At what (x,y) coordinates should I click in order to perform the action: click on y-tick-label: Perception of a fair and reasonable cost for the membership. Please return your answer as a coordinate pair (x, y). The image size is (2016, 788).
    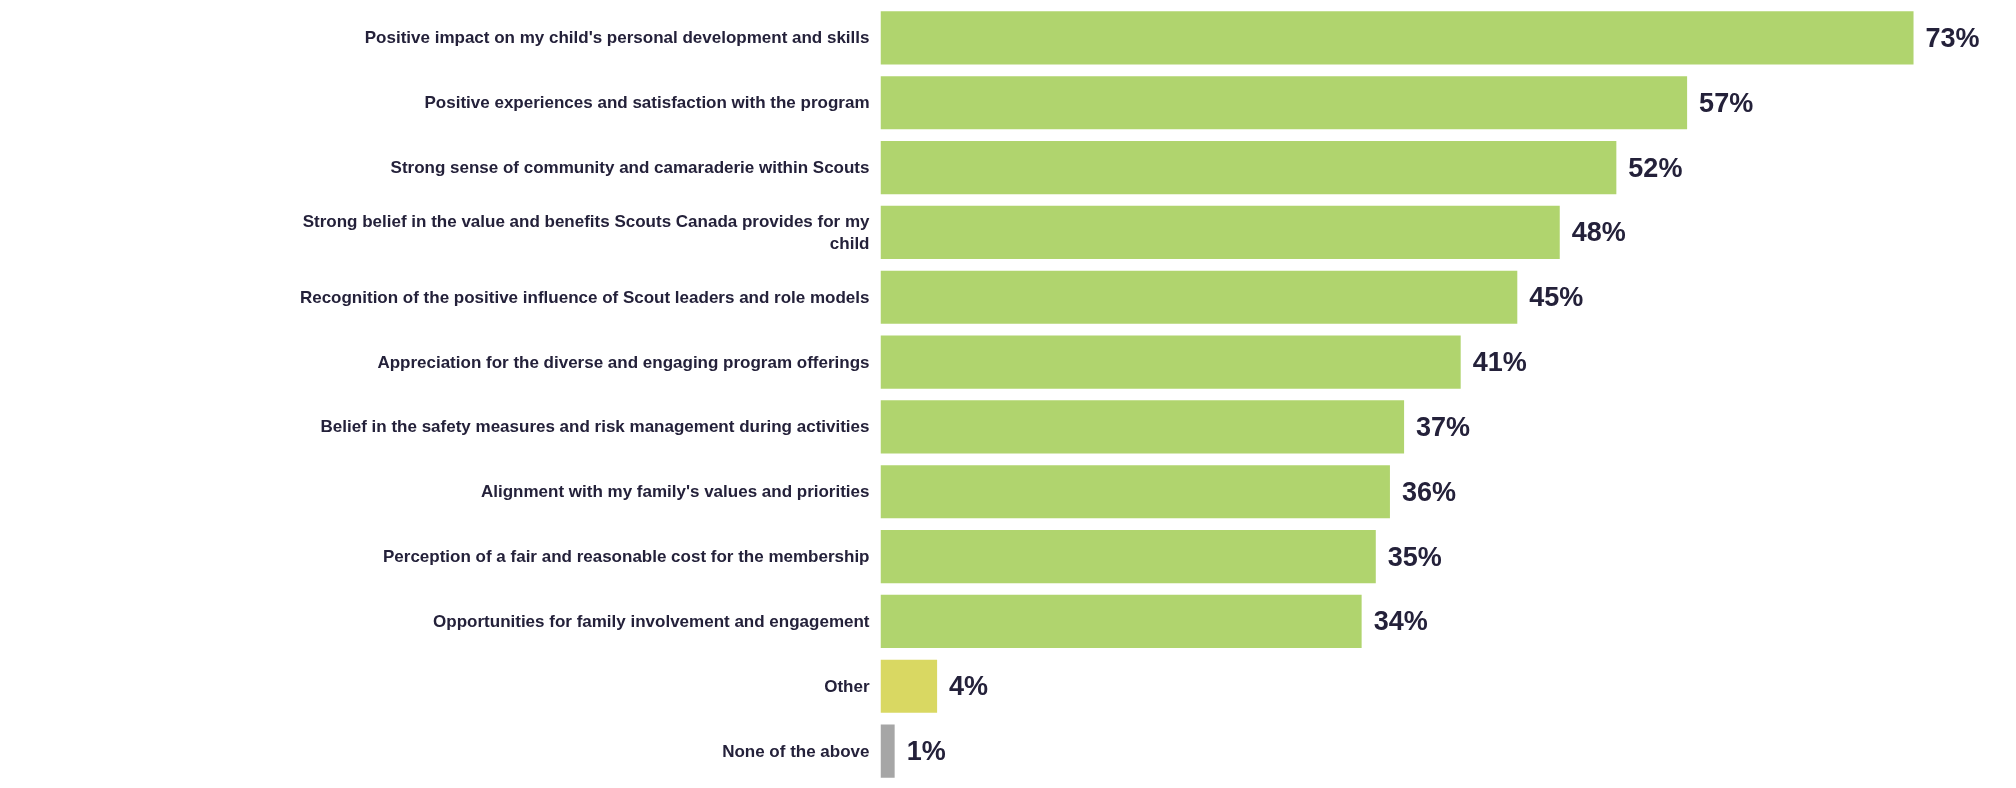
    Looking at the image, I should click on (626, 557).